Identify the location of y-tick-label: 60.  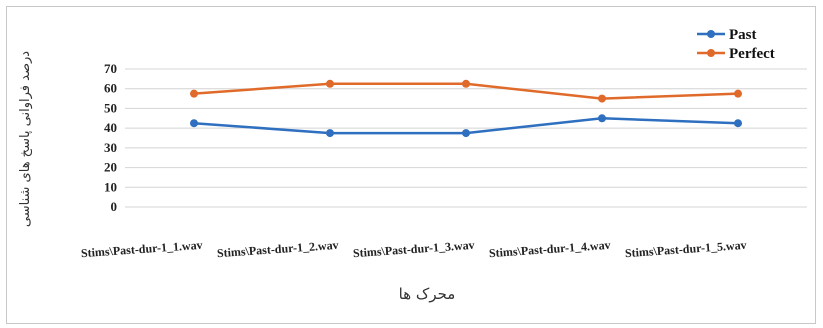
(110, 88).